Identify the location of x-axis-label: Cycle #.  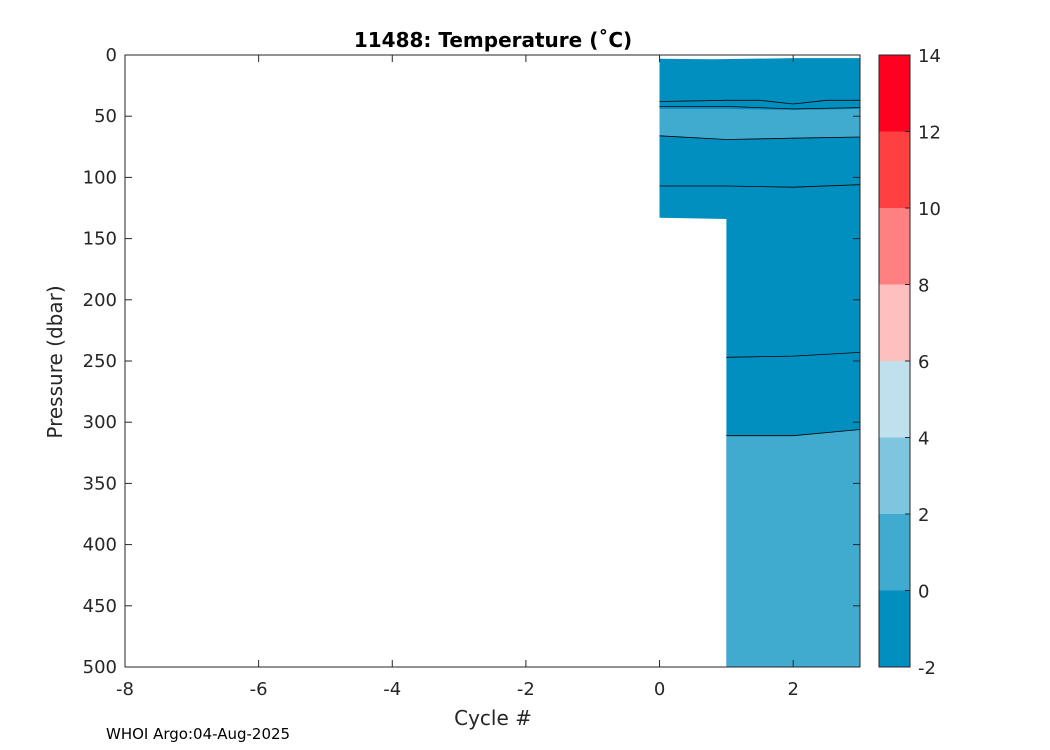
(493, 718).